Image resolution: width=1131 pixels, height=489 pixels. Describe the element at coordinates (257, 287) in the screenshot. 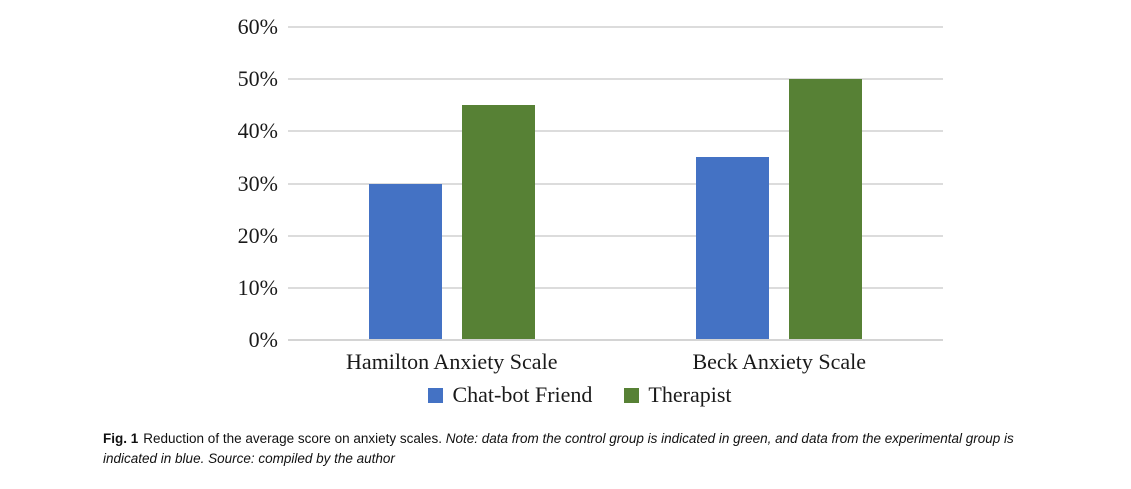

I see `y-axis-tick-label: 10%` at that location.